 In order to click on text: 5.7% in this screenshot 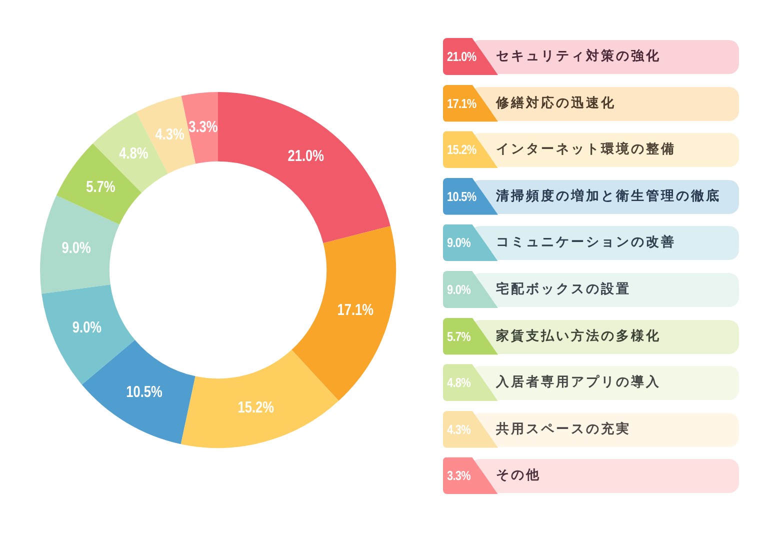, I will do `click(459, 336)`.